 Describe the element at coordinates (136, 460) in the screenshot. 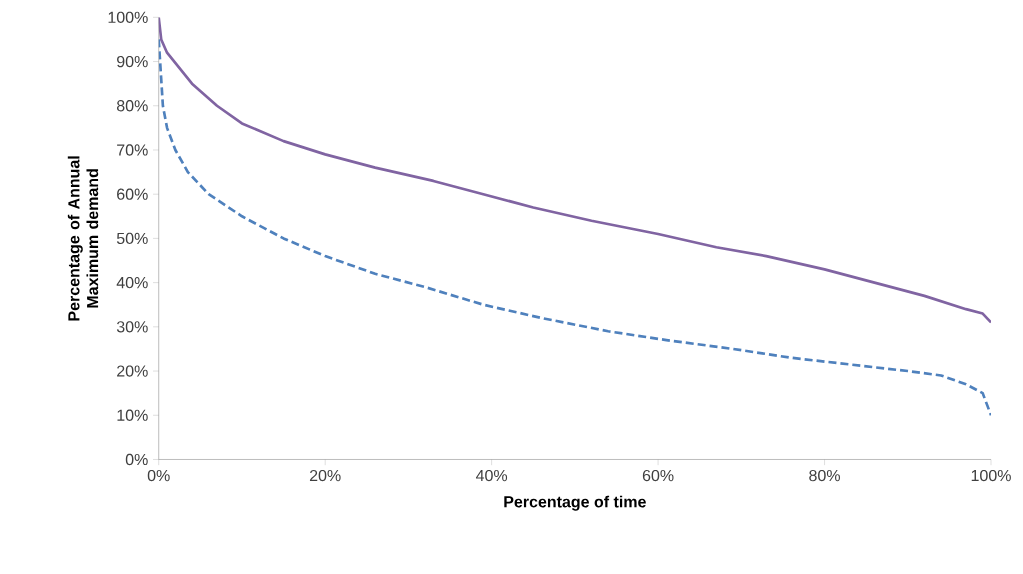

I see `y-tick-label: 0%` at that location.